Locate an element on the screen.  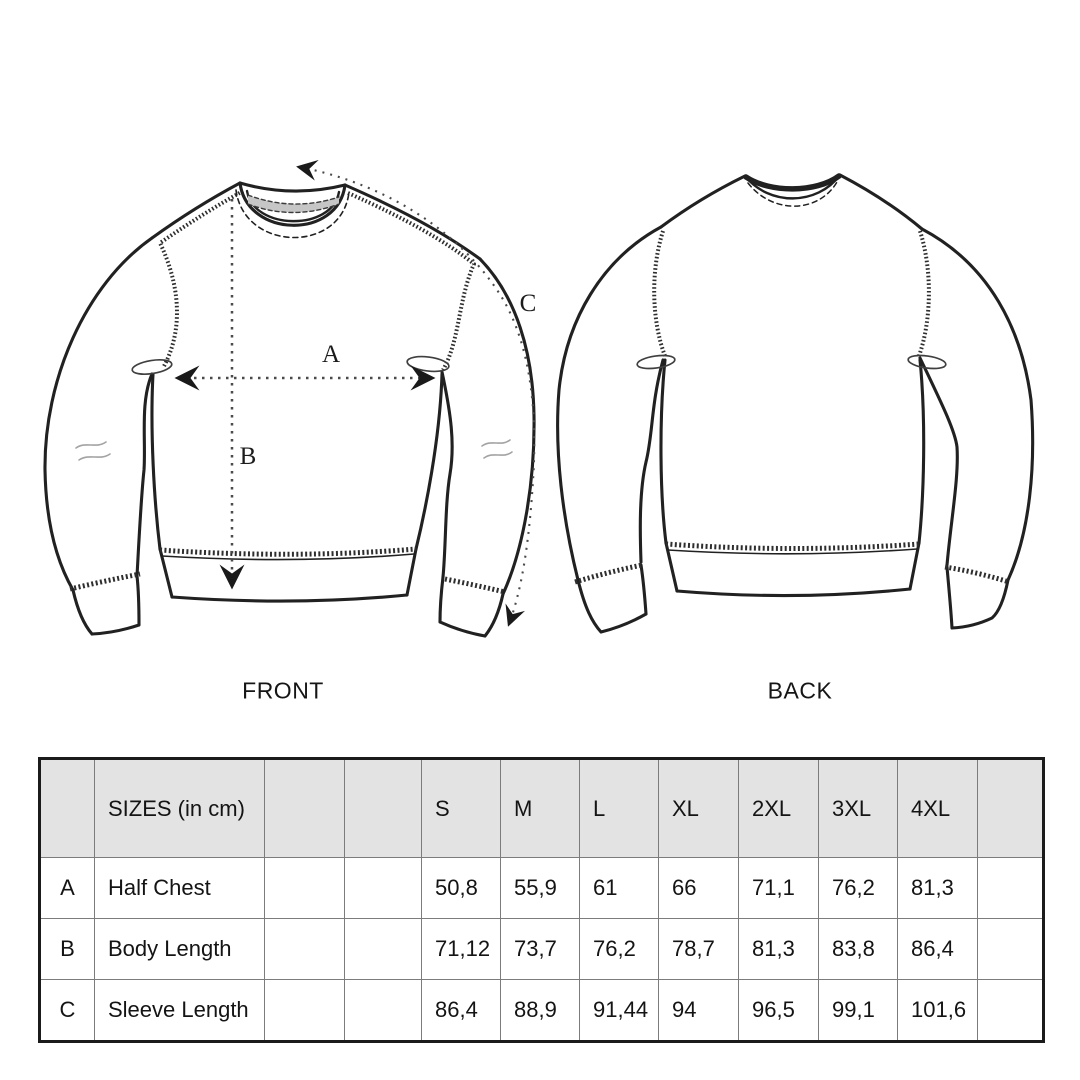
measurement-lines is located at coordinates (355, 393).